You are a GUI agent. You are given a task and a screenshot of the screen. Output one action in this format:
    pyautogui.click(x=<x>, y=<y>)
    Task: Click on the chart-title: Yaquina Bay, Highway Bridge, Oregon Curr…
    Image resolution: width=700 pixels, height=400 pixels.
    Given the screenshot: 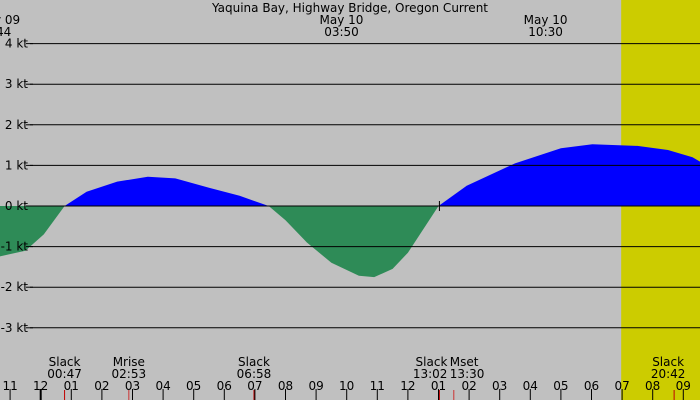 What is the action you would take?
    pyautogui.click(x=349, y=8)
    